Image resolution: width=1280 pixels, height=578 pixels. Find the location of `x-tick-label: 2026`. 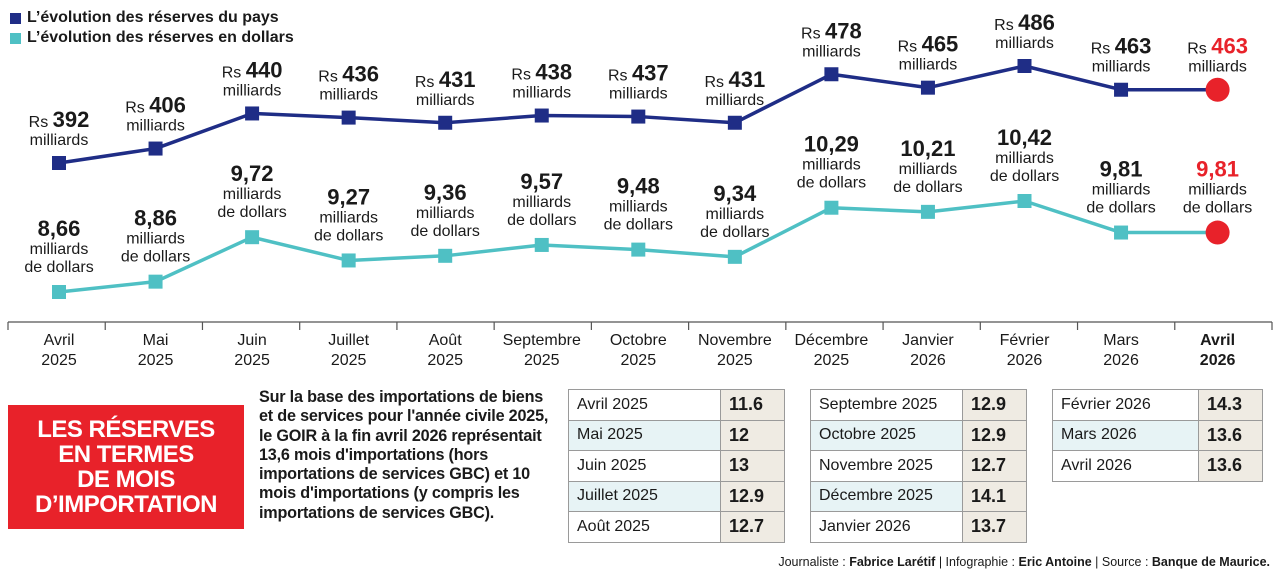

x-tick-label: 2026 is located at coordinates (928, 360).